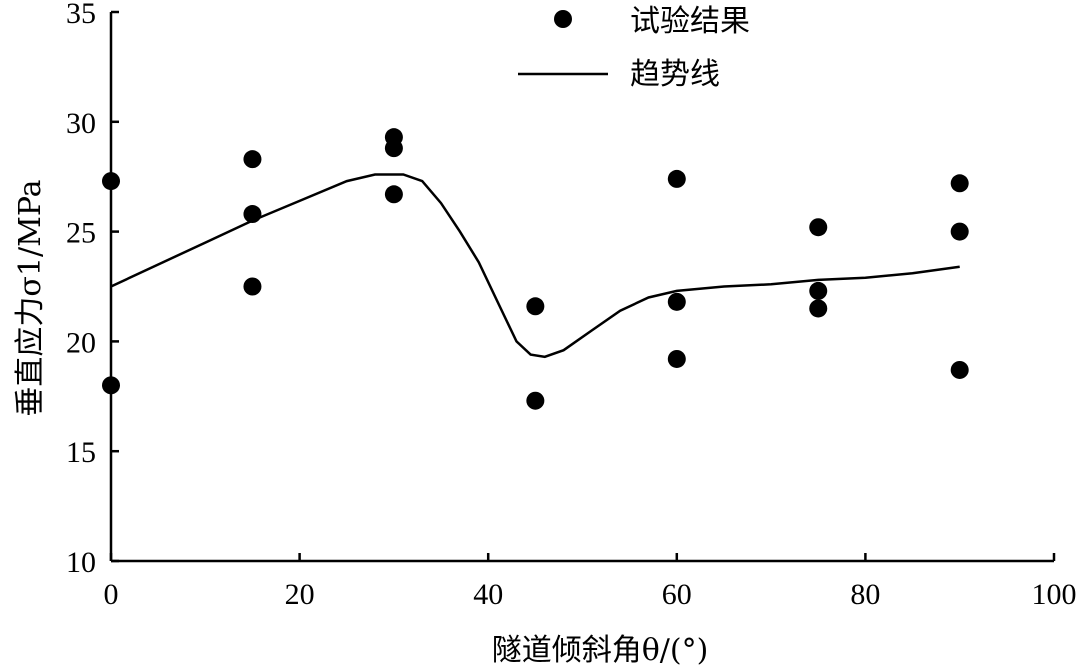  Describe the element at coordinates (677, 594) in the screenshot. I see `x-tick-label: 60` at that location.